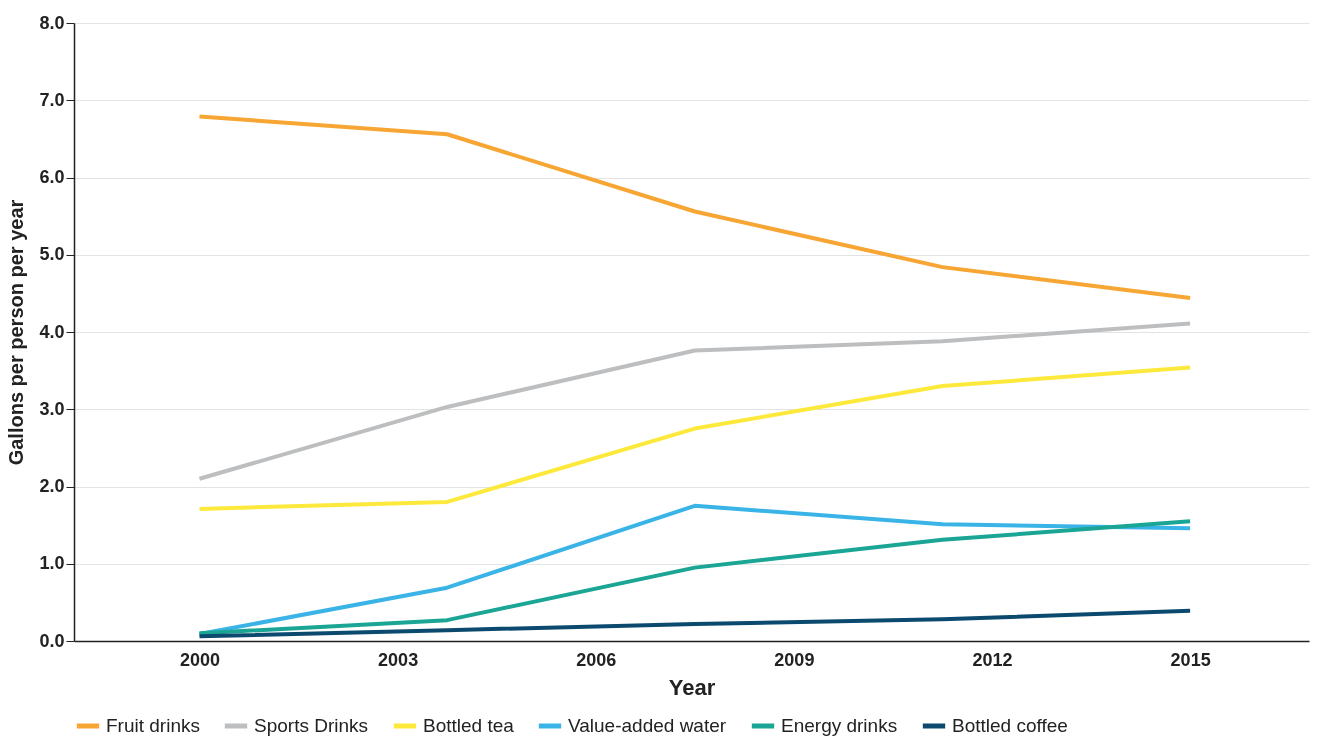 This screenshot has width=1321, height=756. I want to click on x-tick-label: 2000, so click(199, 659).